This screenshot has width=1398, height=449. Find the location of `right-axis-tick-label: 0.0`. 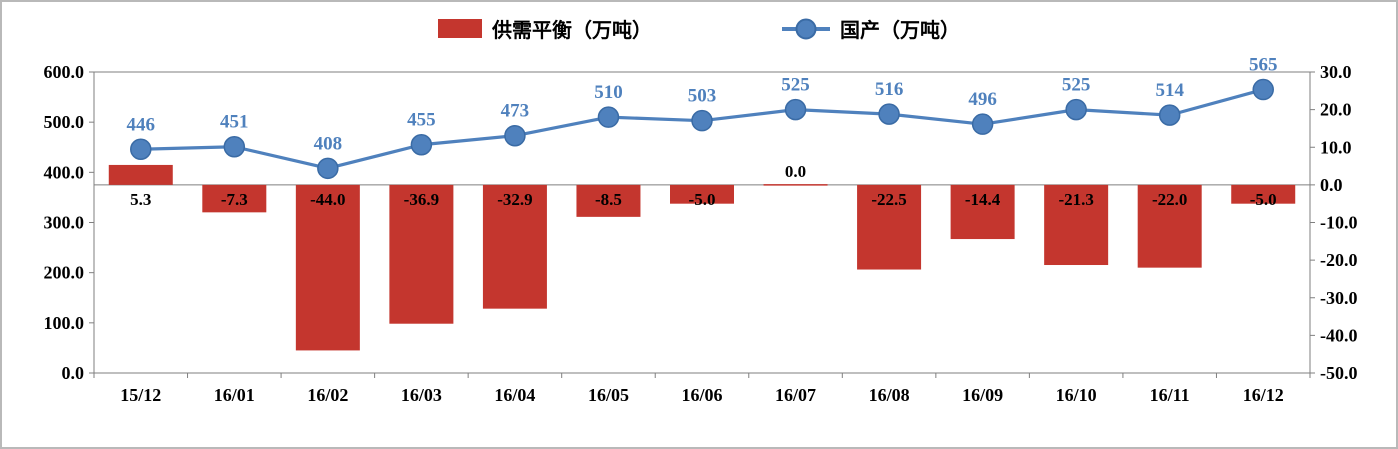

right-axis-tick-label: 0.0 is located at coordinates (1331, 185).